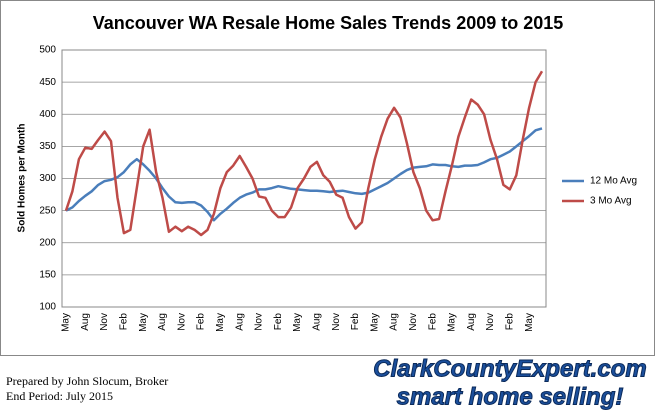 The image size is (656, 420). Describe the element at coordinates (59, 396) in the screenshot. I see `footer-period: End Period: July 2015` at that location.